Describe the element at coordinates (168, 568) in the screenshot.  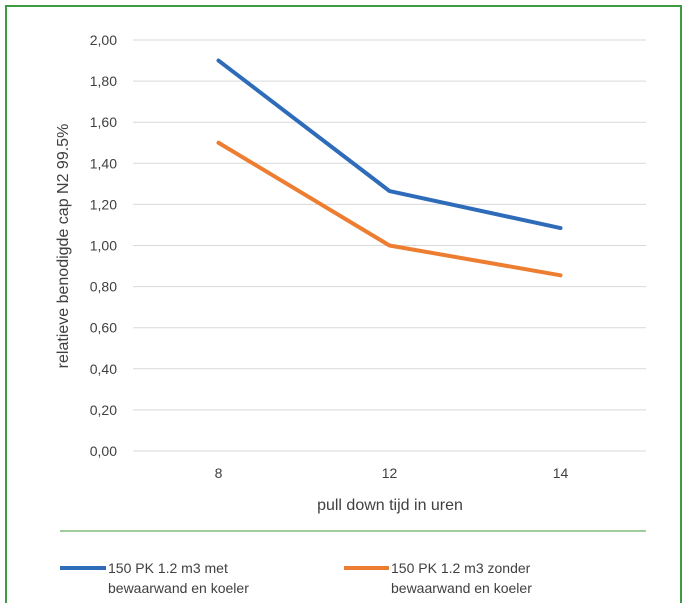
I see `legend-label-series-1-line-1: 150 PK 1.2 m3 met` at that location.